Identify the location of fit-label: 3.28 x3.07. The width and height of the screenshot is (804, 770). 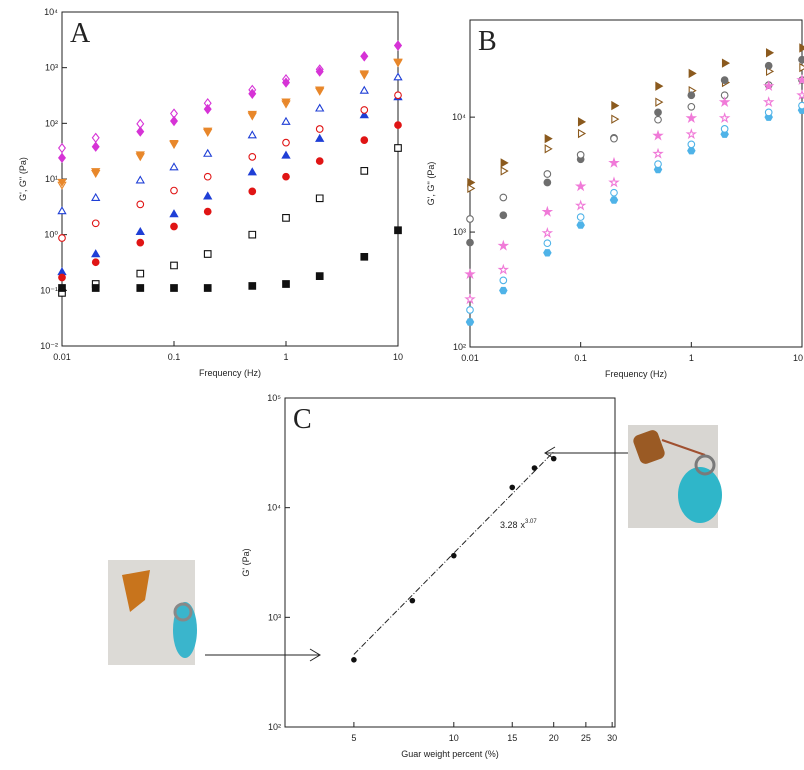
(518, 524).